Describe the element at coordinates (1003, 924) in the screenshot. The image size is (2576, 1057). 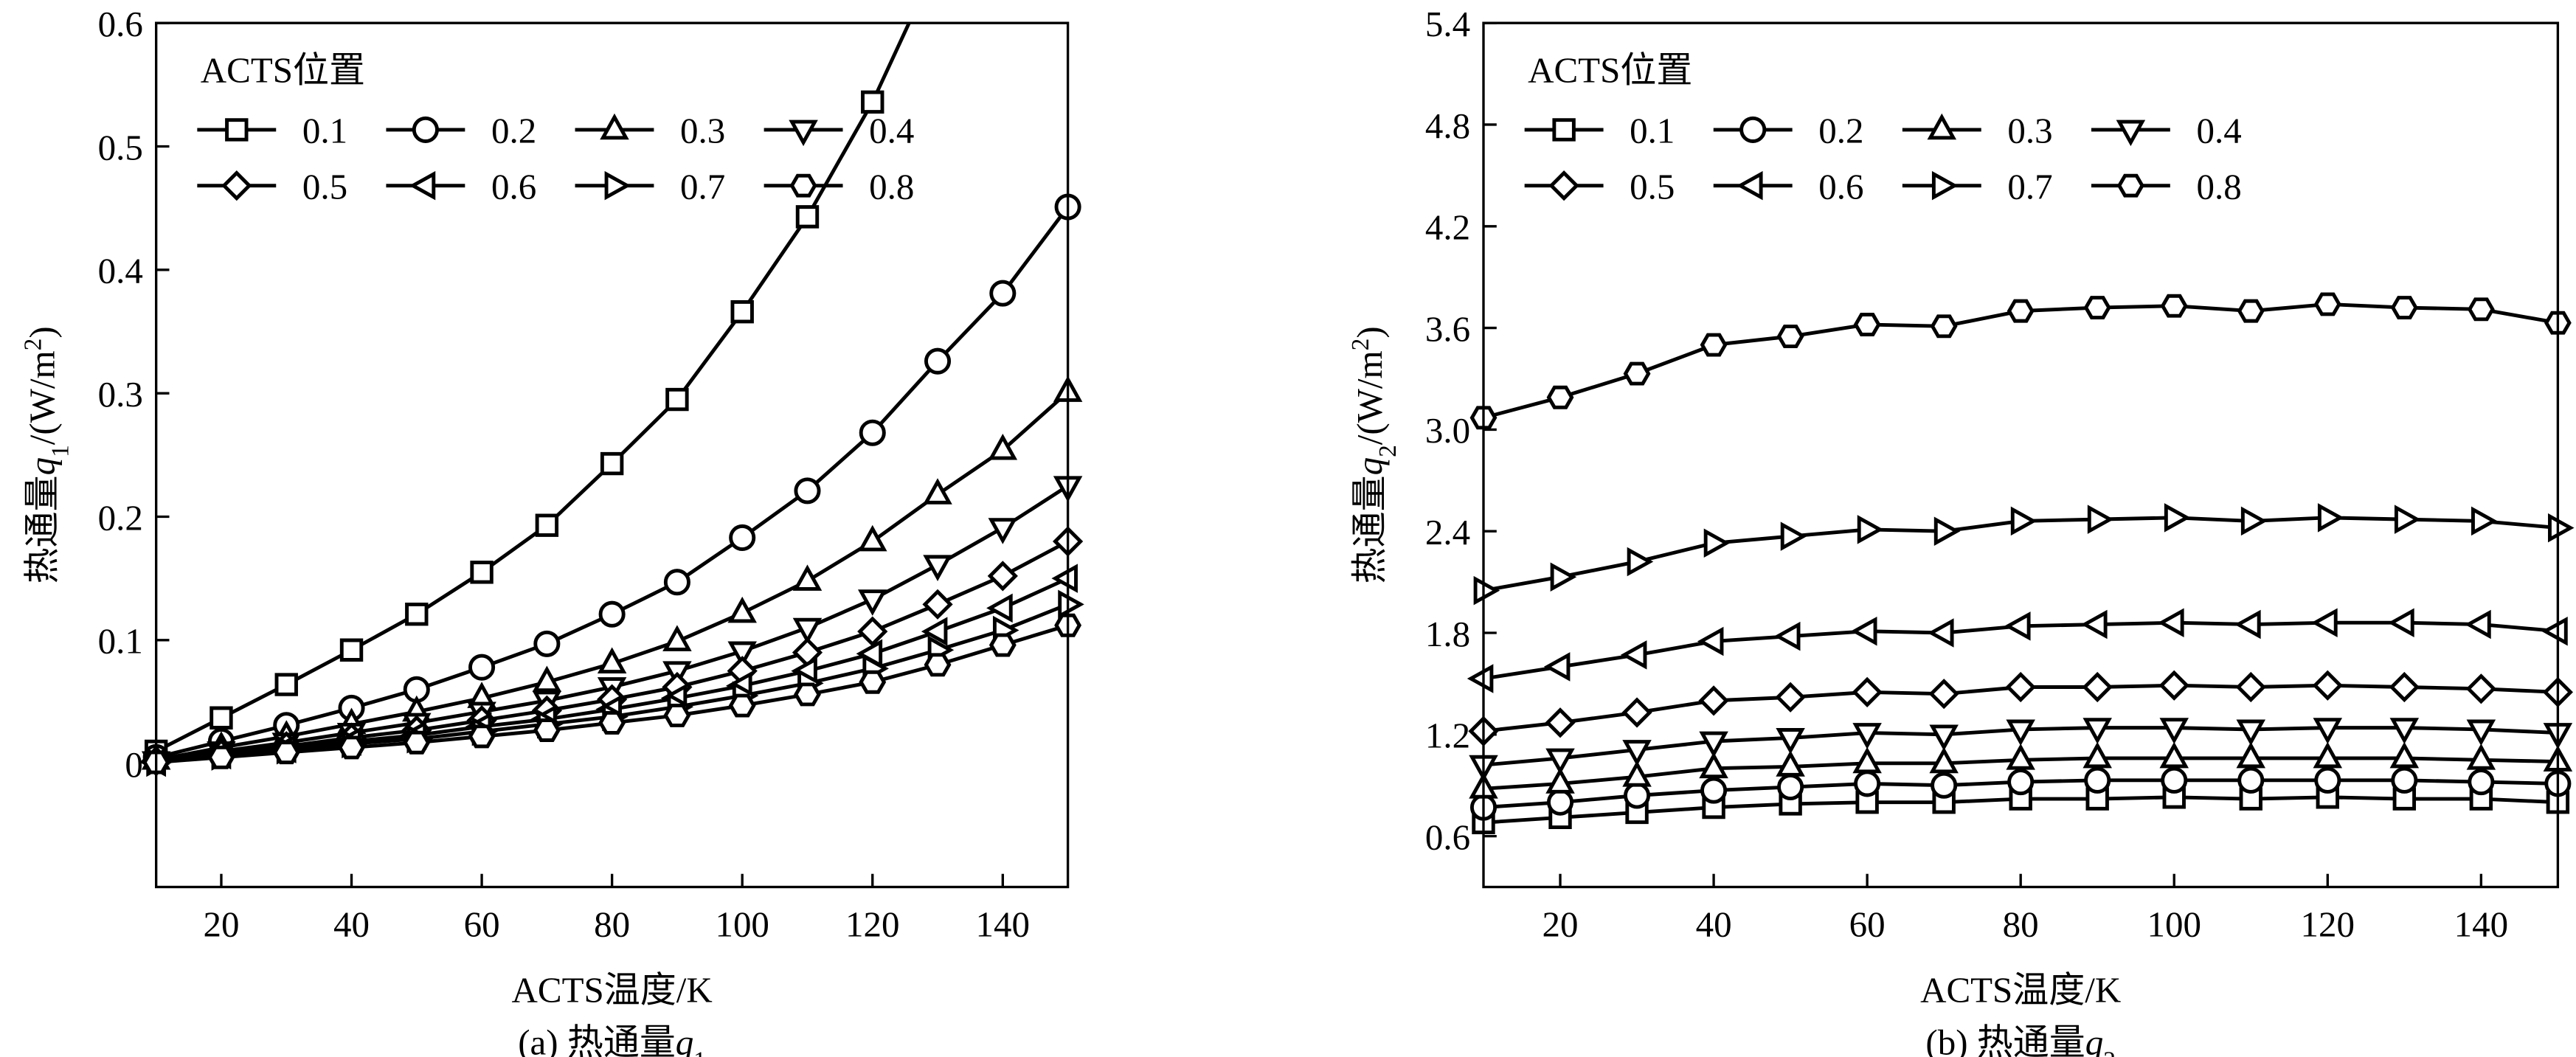
I see `x-tick-label: 140` at that location.